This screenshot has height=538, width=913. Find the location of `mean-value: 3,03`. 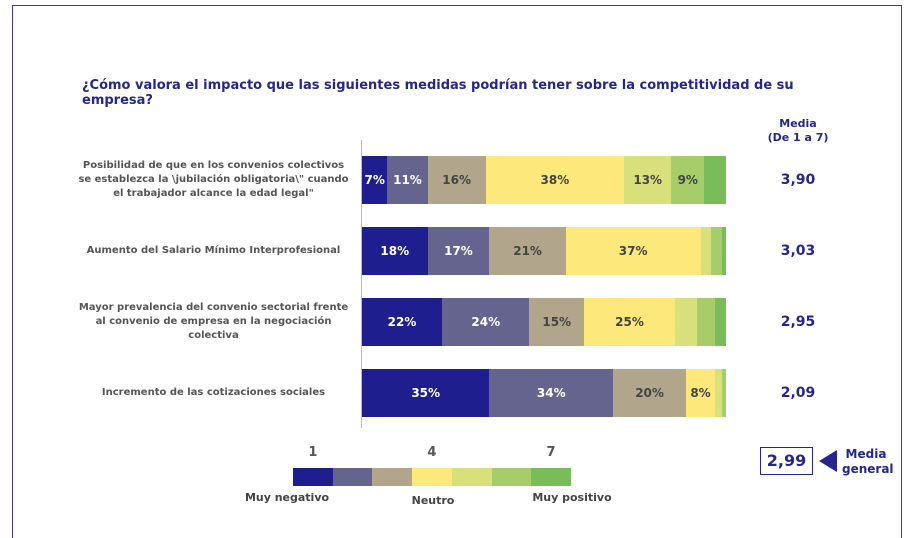

mean-value: 3,03 is located at coordinates (798, 251).